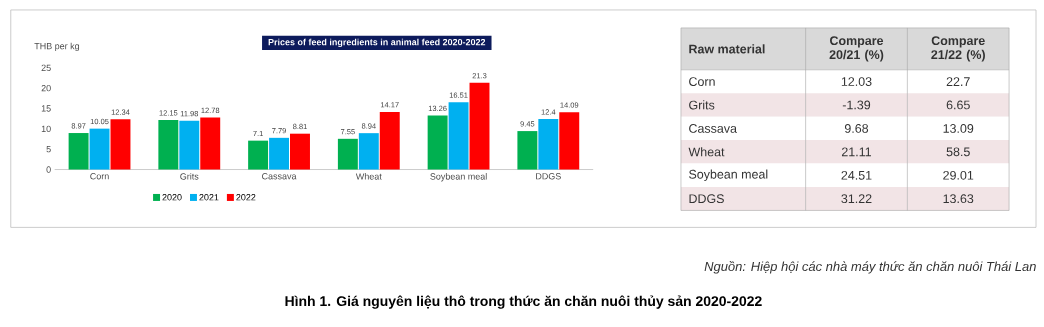 The width and height of the screenshot is (1044, 327). What do you see at coordinates (856, 81) in the screenshot?
I see `data-label: 12.03` at bounding box center [856, 81].